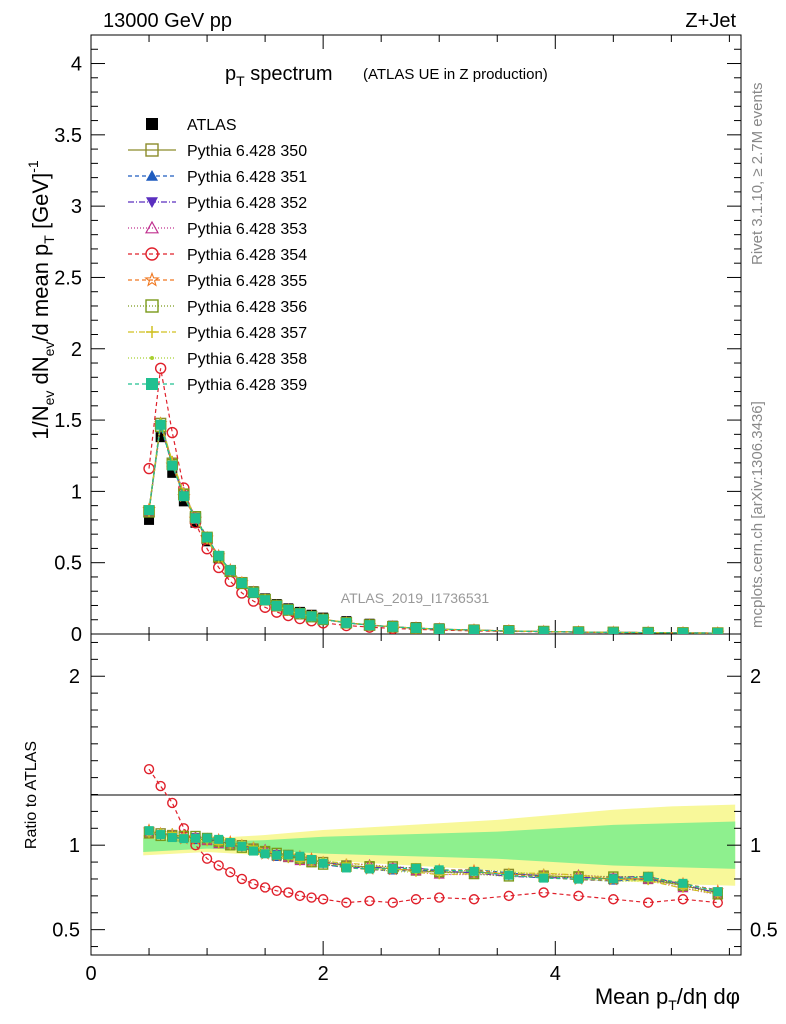  What do you see at coordinates (212, 125) in the screenshot?
I see `legend-label: ATLAS` at bounding box center [212, 125].